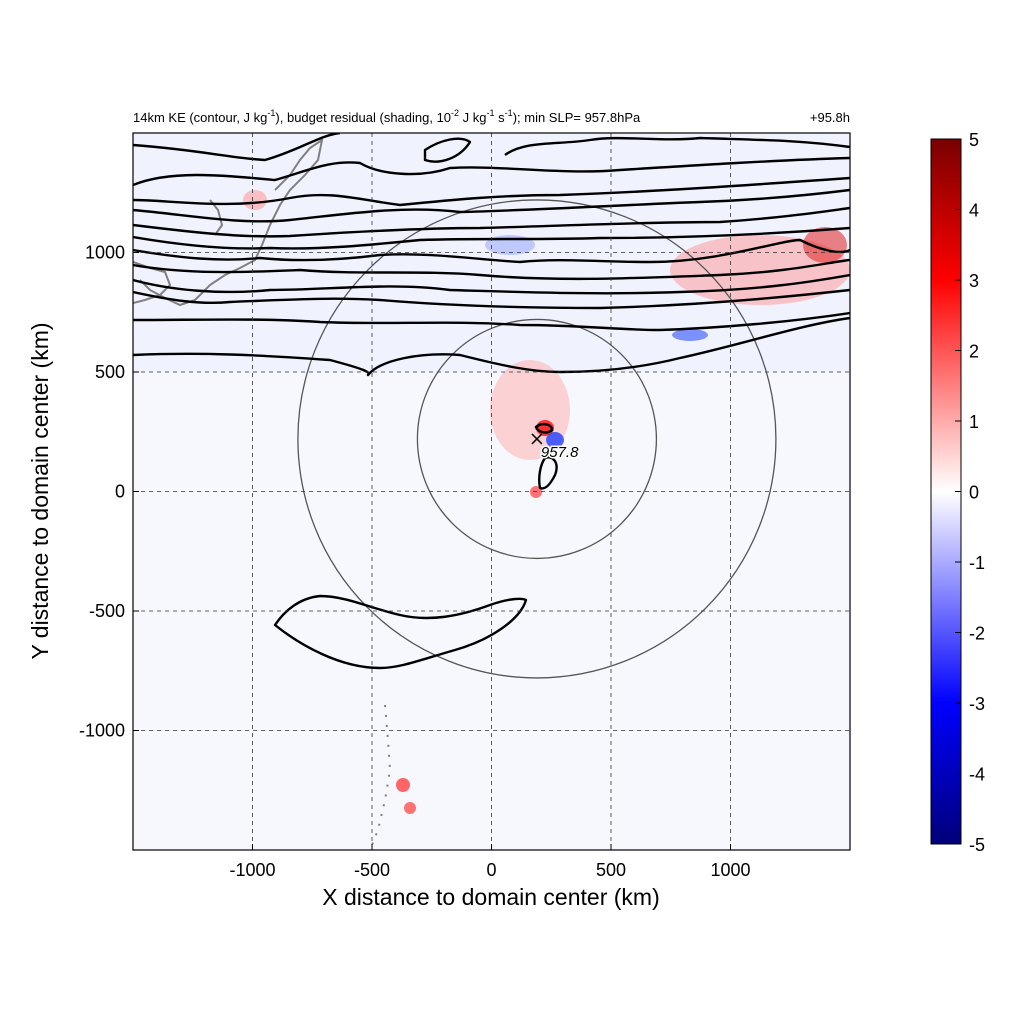  I want to click on ke-contour-core-tail, so click(548, 473).